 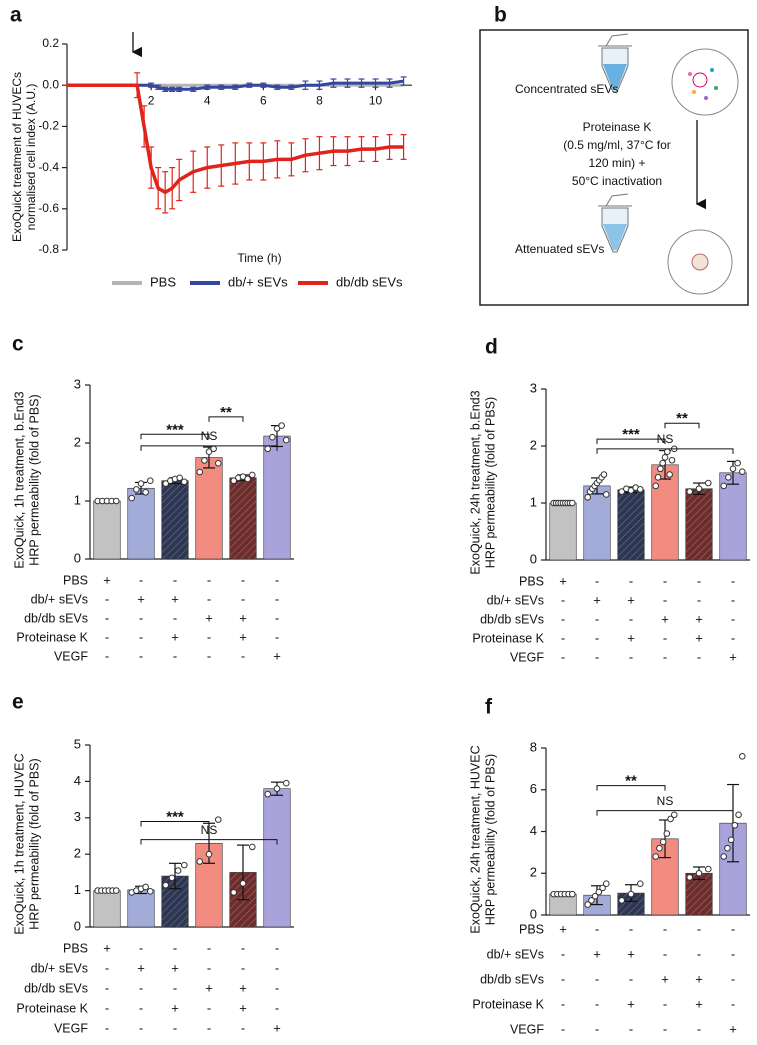 What do you see at coordinates (631, 434) in the screenshot?
I see `significance-label: ***` at bounding box center [631, 434].